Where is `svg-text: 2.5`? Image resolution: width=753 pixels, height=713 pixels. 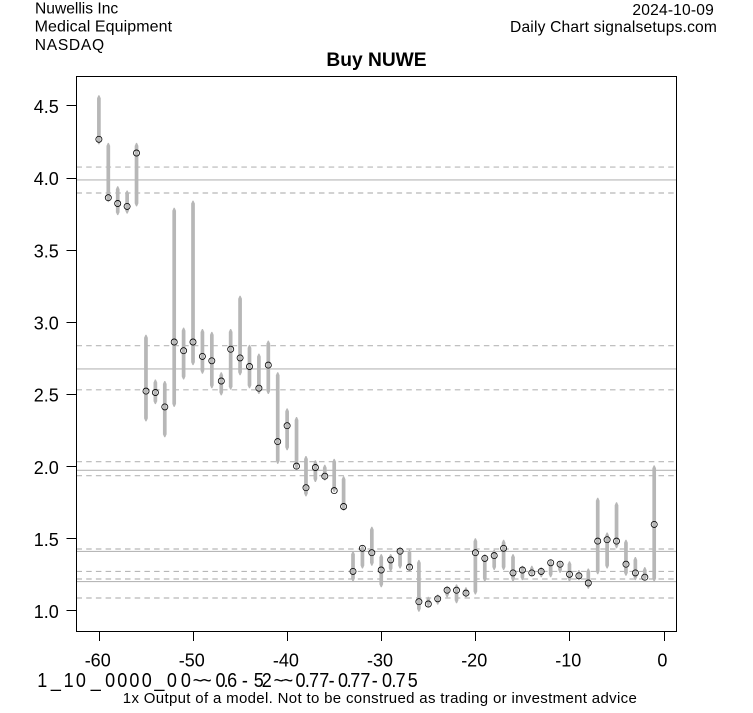
svg-text: 2.5 is located at coordinates (46, 396).